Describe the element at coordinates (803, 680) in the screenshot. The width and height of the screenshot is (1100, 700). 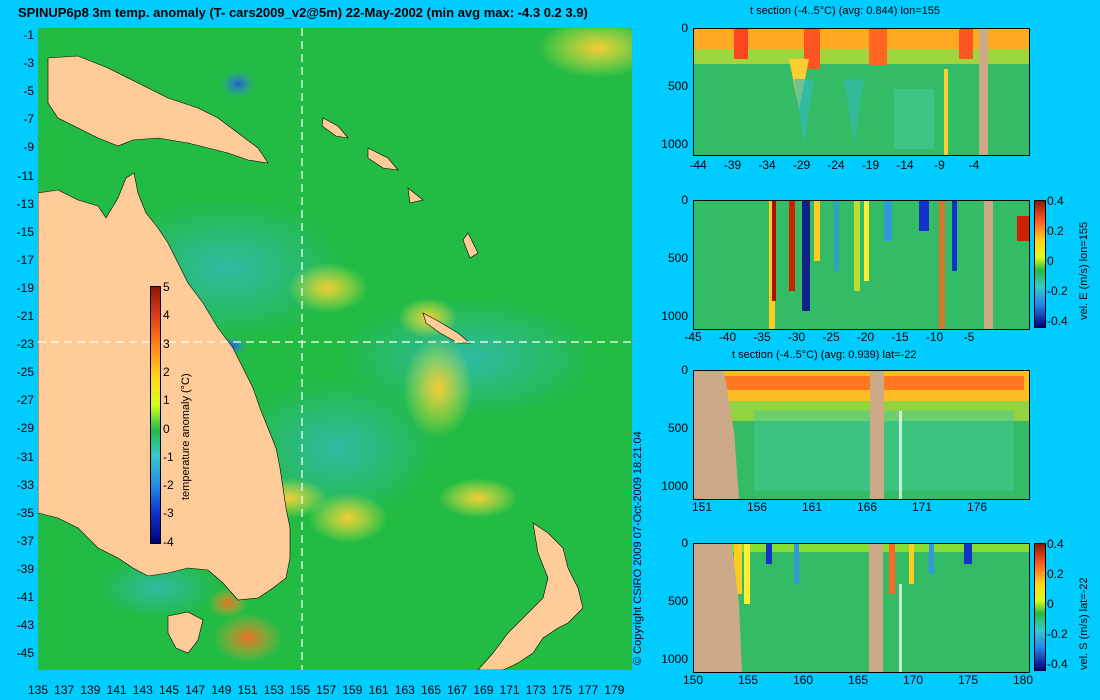
I see `panel-4-xtick: 160` at that location.